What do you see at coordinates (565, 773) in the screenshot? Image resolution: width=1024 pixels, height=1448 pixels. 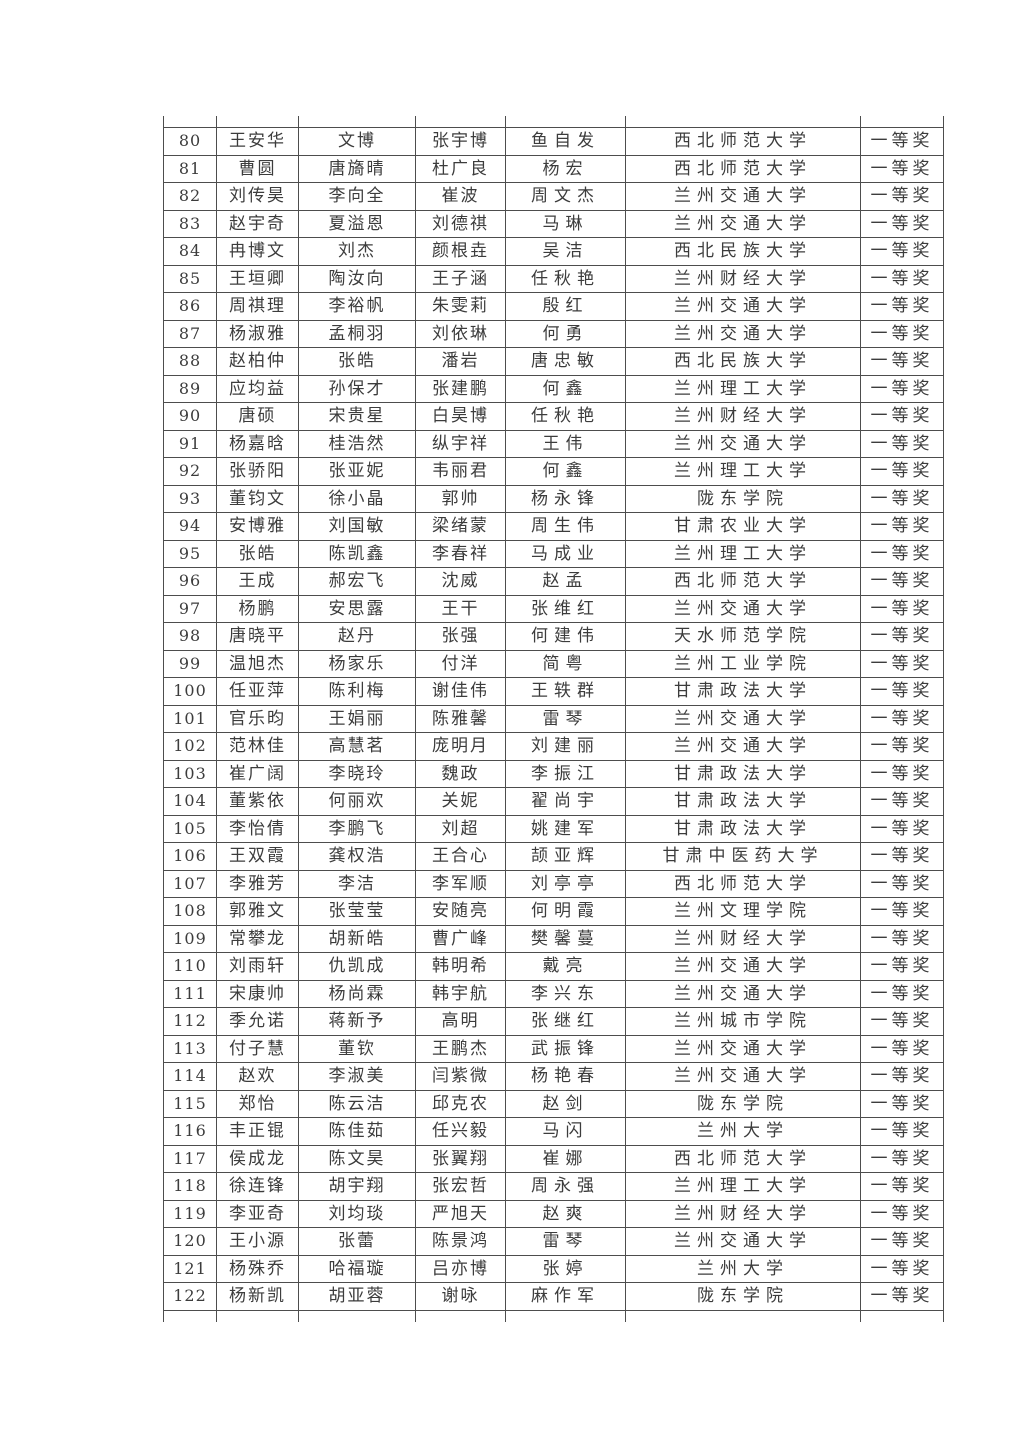 I see `cell-member-4: 李振江` at bounding box center [565, 773].